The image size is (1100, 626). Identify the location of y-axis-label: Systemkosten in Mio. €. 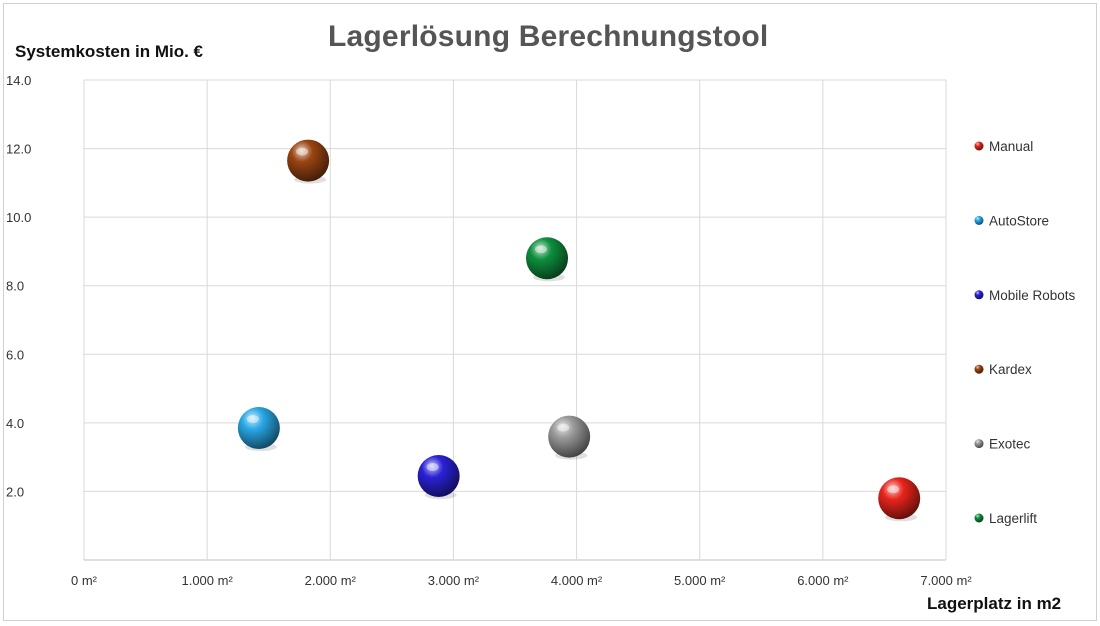
(109, 51).